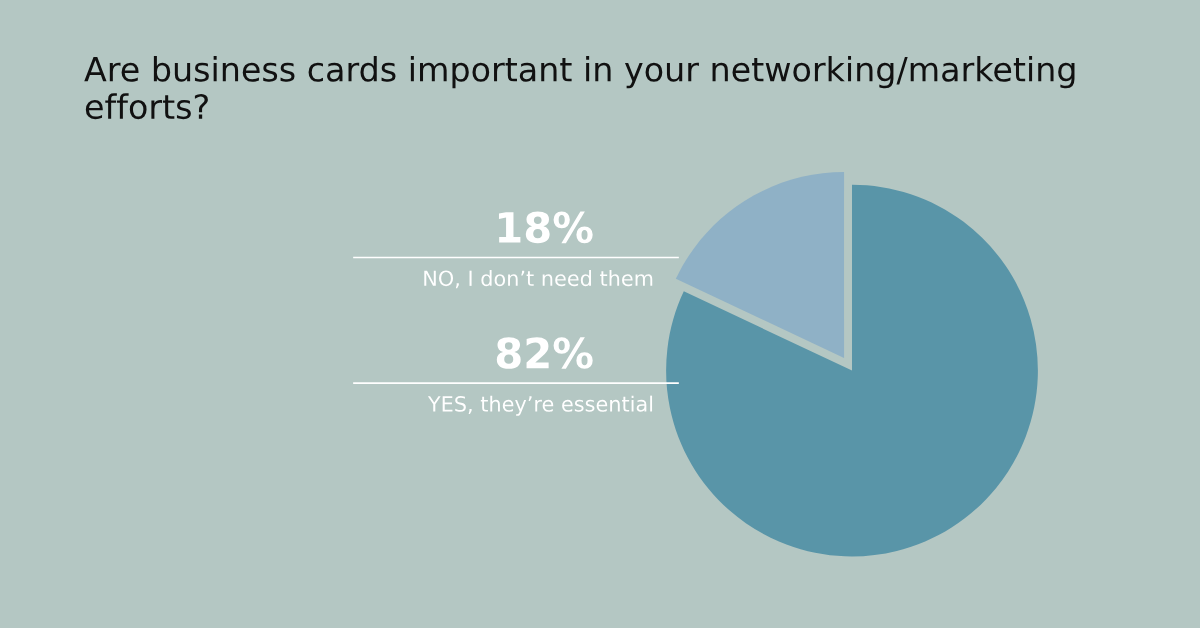 This screenshot has width=1200, height=628. Describe the element at coordinates (538, 279) in the screenshot. I see `slice-label: NO, I don’t need them` at that location.